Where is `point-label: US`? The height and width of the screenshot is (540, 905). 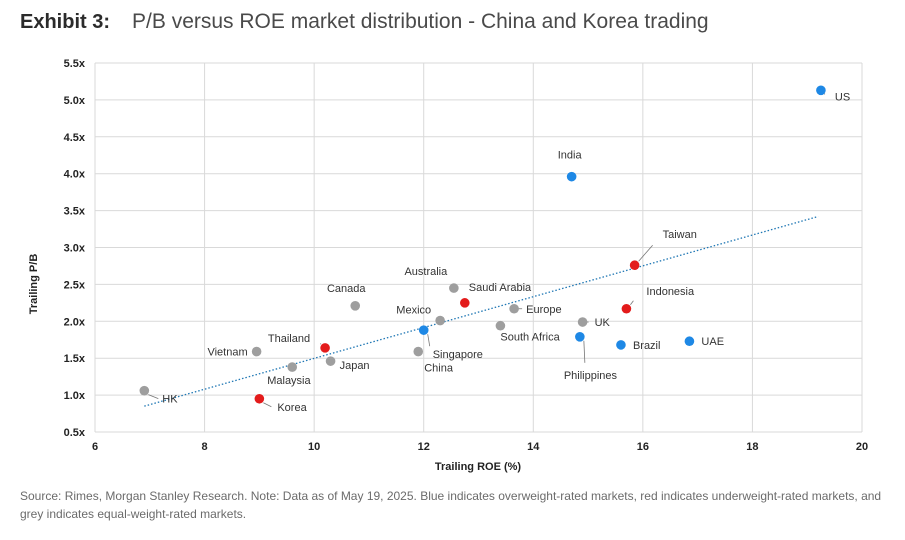 point-label: US is located at coordinates (842, 97).